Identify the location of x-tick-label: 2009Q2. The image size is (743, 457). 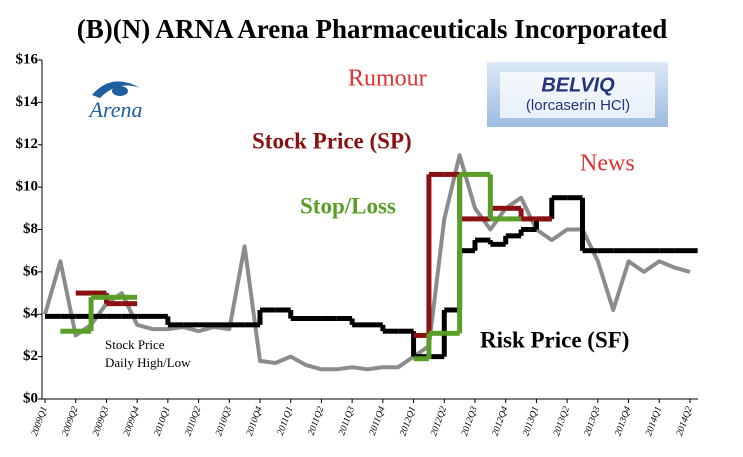
(71, 421).